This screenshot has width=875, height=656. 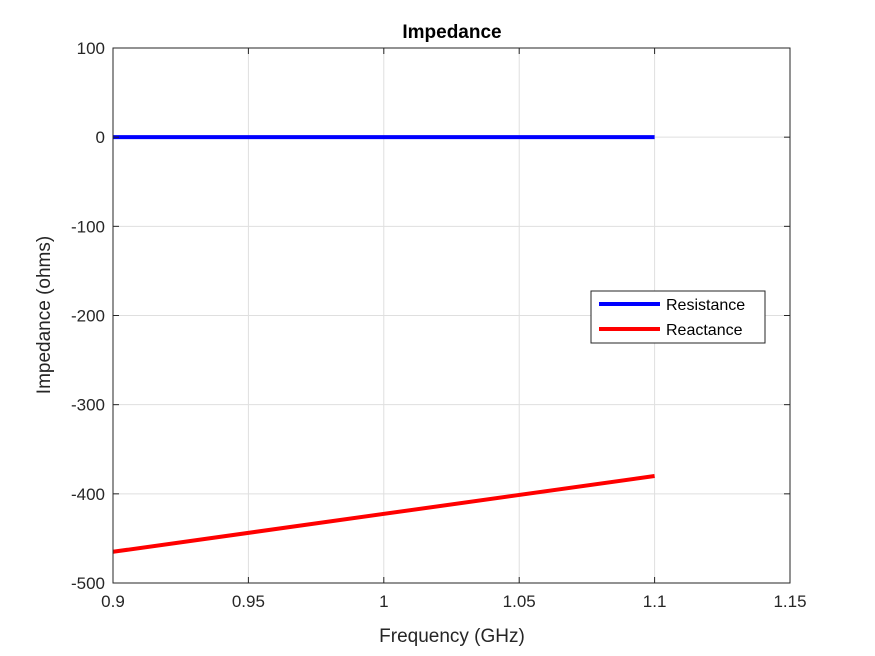 I want to click on y-tick-label: -200, so click(x=88, y=316).